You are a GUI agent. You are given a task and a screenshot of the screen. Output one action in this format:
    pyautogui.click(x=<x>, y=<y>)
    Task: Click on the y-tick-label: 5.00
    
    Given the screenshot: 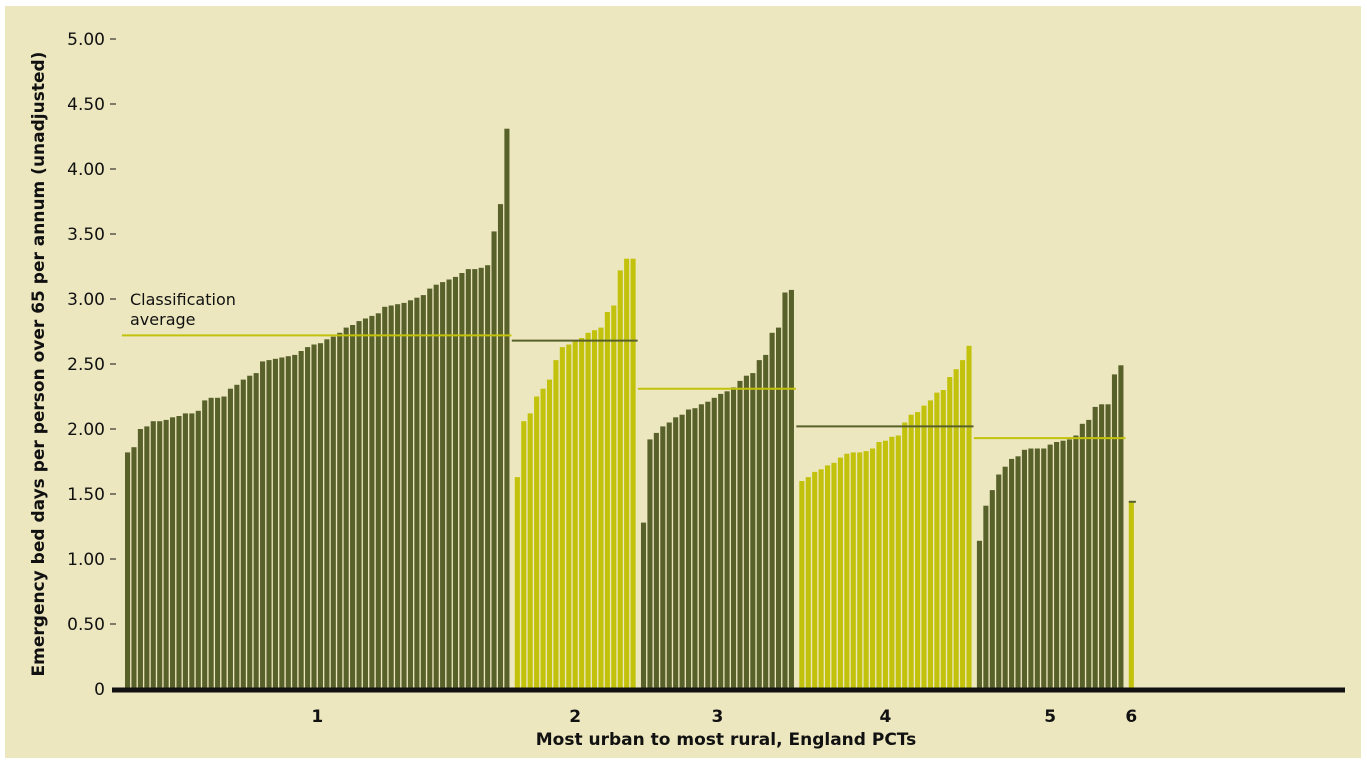 What is the action you would take?
    pyautogui.click(x=86, y=40)
    